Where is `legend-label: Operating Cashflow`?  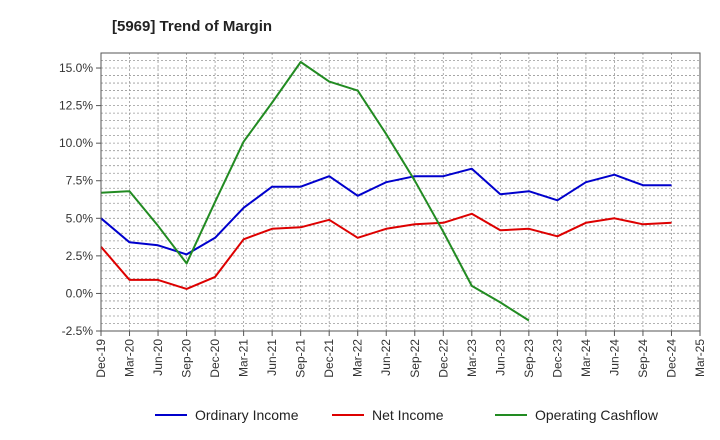
legend-label: Operating Cashflow is located at coordinates (597, 415).